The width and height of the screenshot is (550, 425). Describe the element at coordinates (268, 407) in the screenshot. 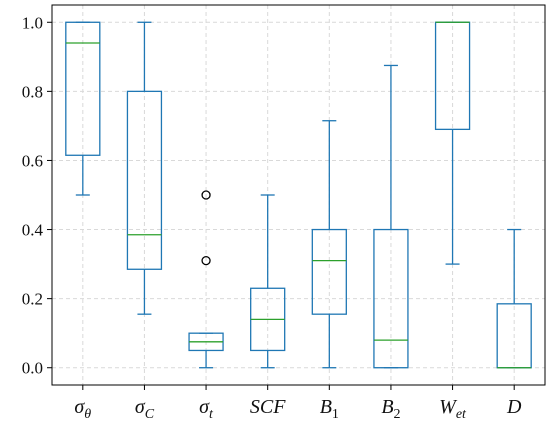

I see `x-tick-label: SCF` at that location.